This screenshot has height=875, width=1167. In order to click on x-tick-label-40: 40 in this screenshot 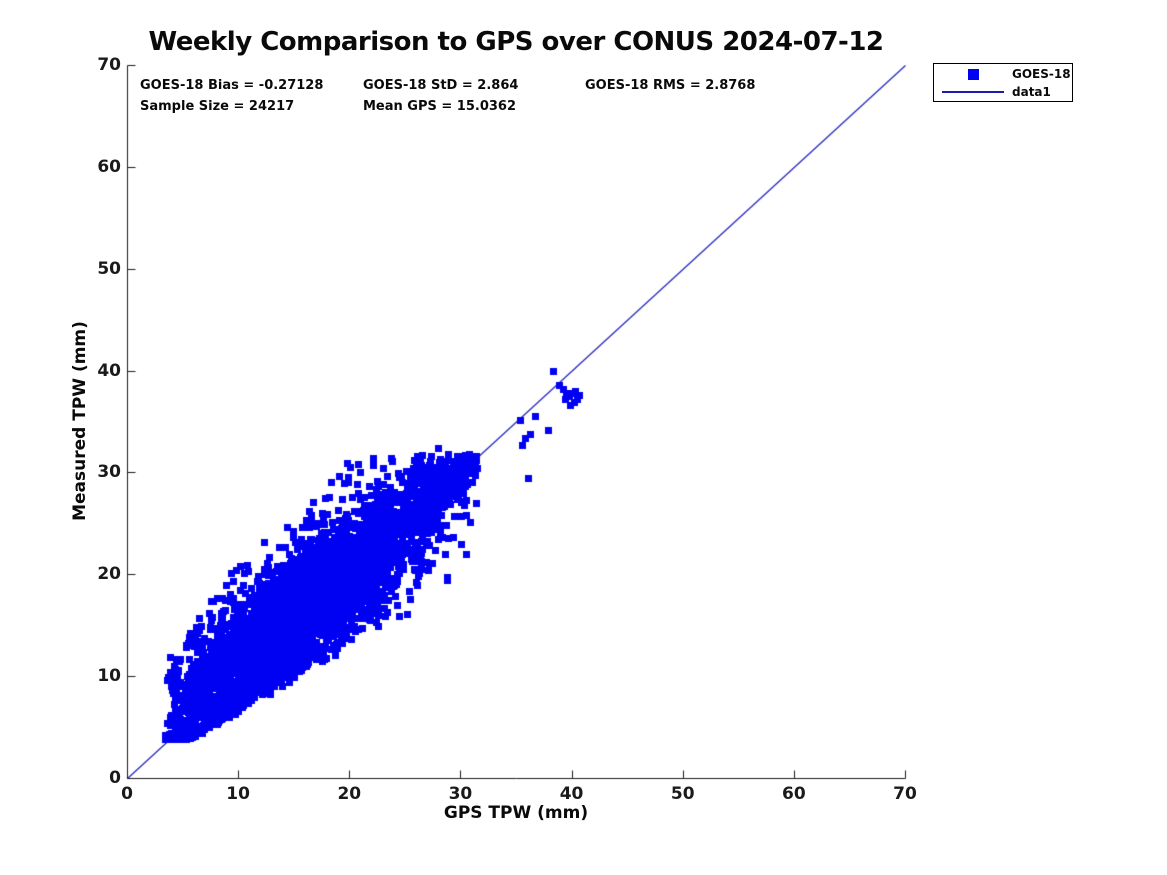, I will do `click(571, 794)`.